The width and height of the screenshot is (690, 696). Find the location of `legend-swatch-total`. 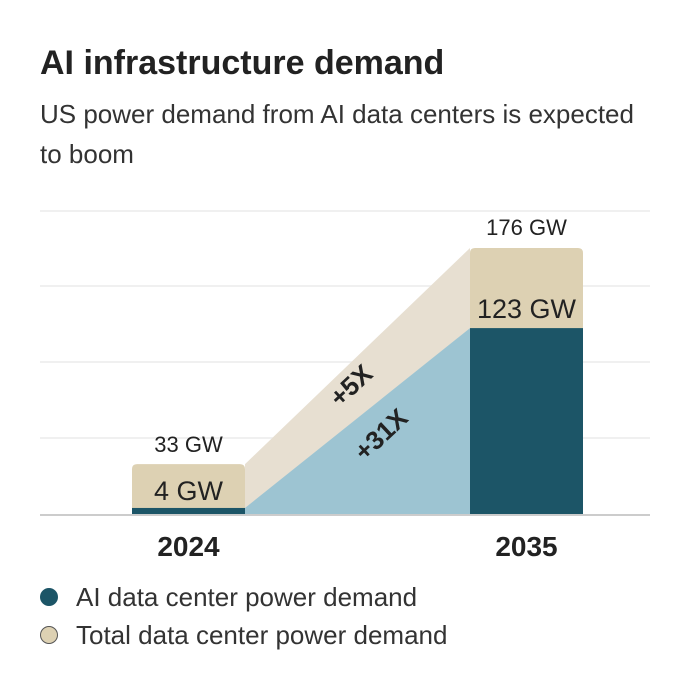

legend-swatch-total is located at coordinates (49, 635).